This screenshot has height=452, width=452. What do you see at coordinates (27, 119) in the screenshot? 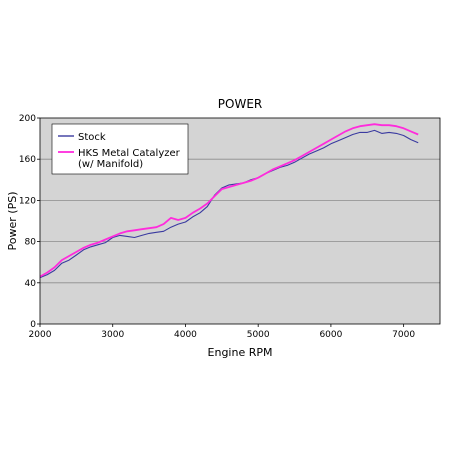
I see `y-tick-label: 200` at bounding box center [27, 119].